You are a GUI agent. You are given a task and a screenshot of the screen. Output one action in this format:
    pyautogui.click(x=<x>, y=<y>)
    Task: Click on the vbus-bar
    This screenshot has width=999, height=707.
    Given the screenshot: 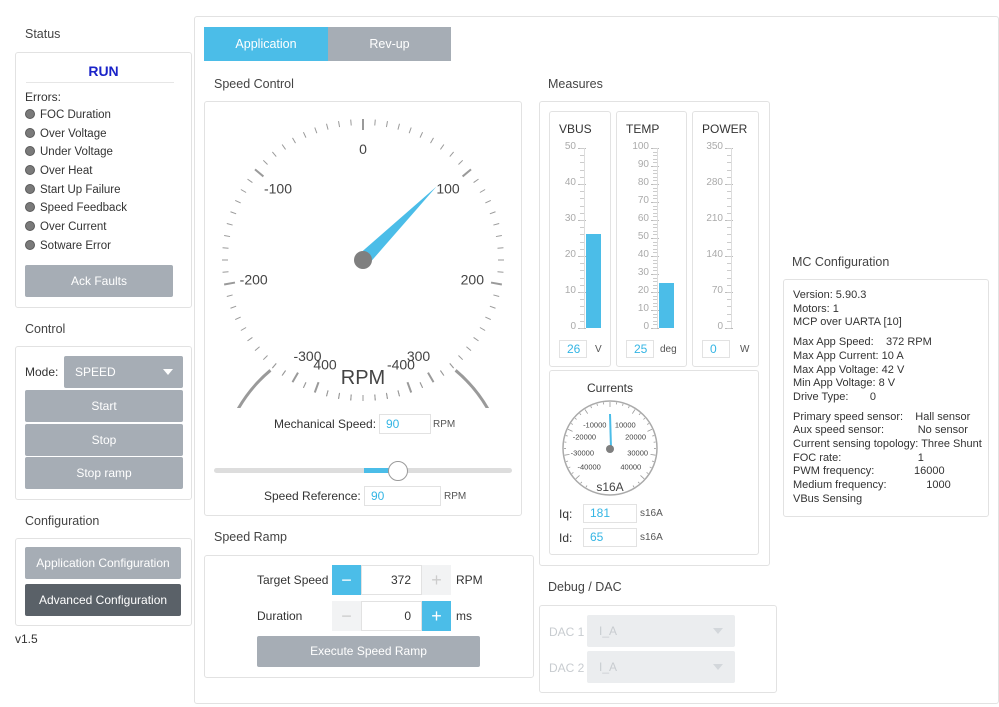 What is the action you would take?
    pyautogui.click(x=593, y=281)
    